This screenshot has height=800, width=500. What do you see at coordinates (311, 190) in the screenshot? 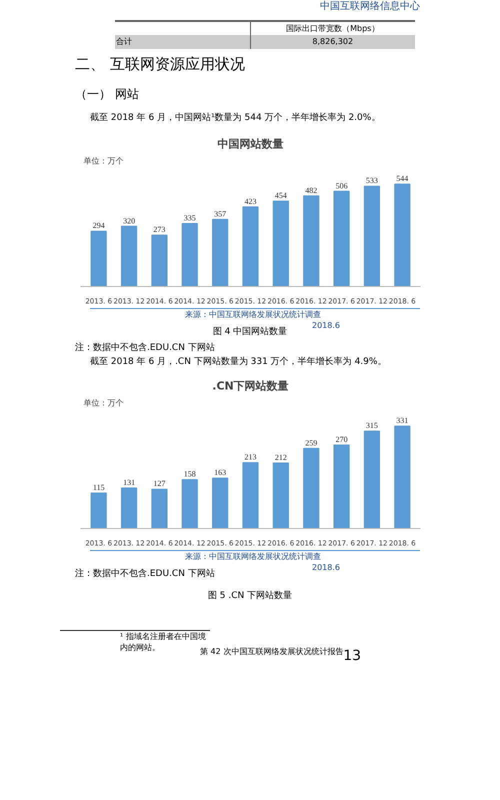
I see `data-label: 482` at bounding box center [311, 190].